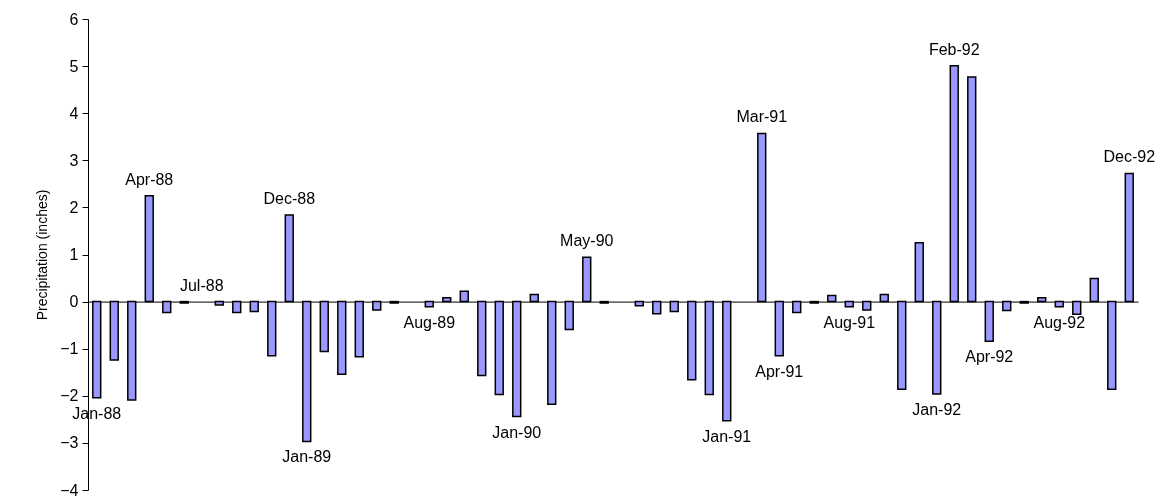 Image resolution: width=1167 pixels, height=503 pixels. I want to click on y-tick-label: 0, so click(74, 302).